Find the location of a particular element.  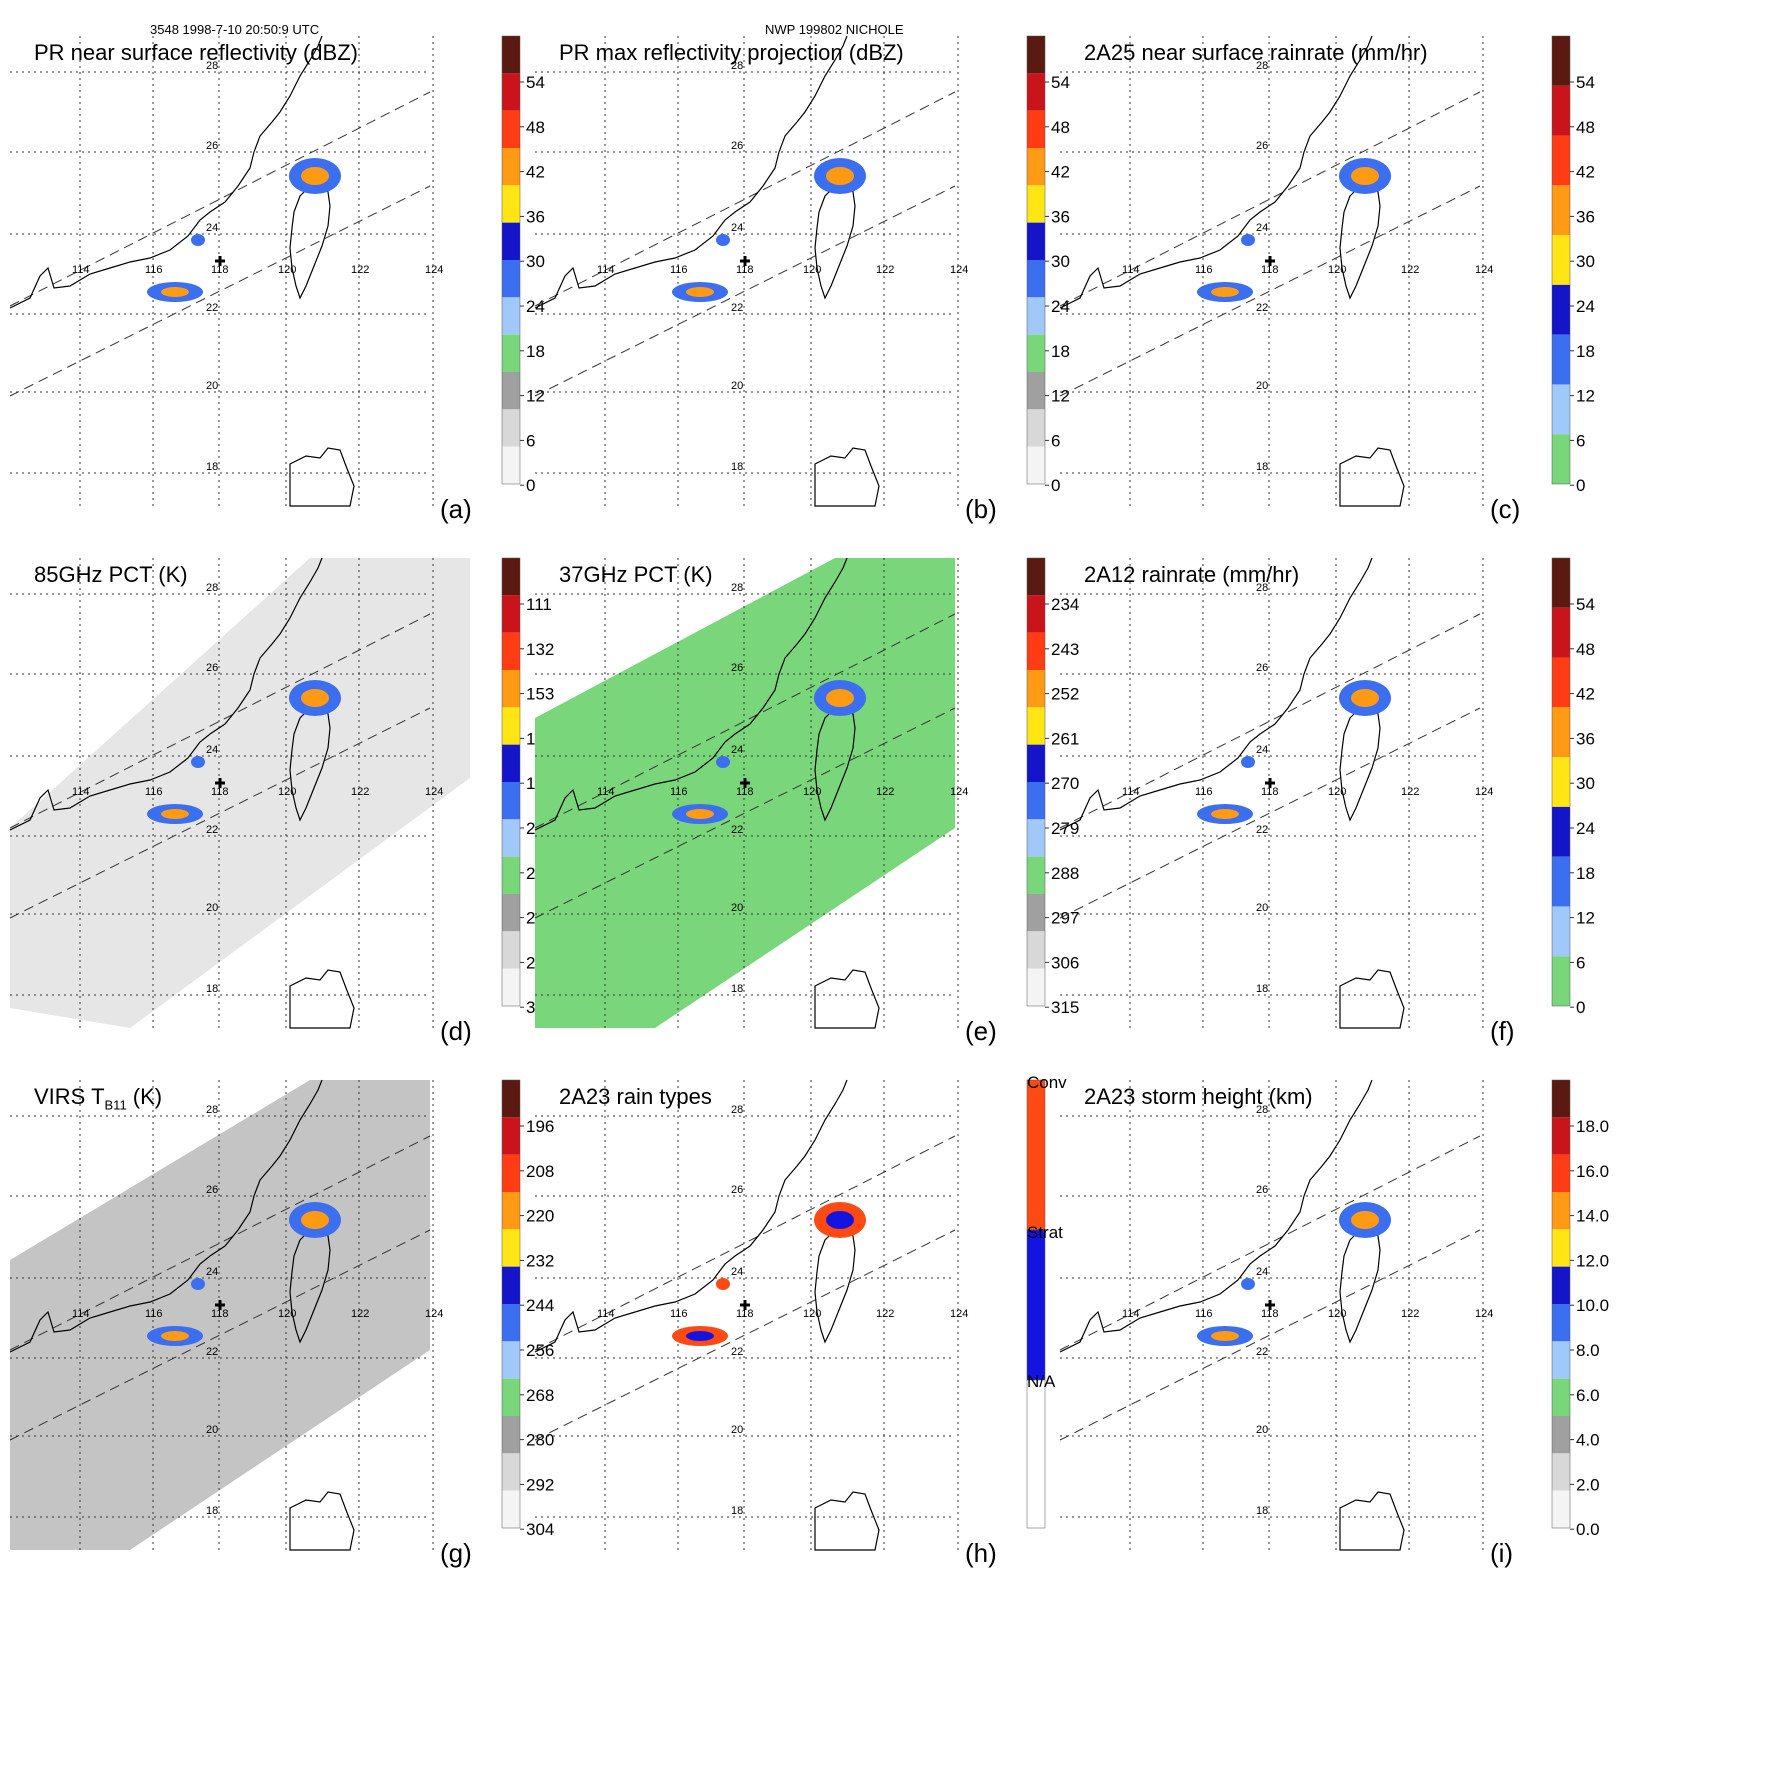

swath-background is located at coordinates (240, 793).